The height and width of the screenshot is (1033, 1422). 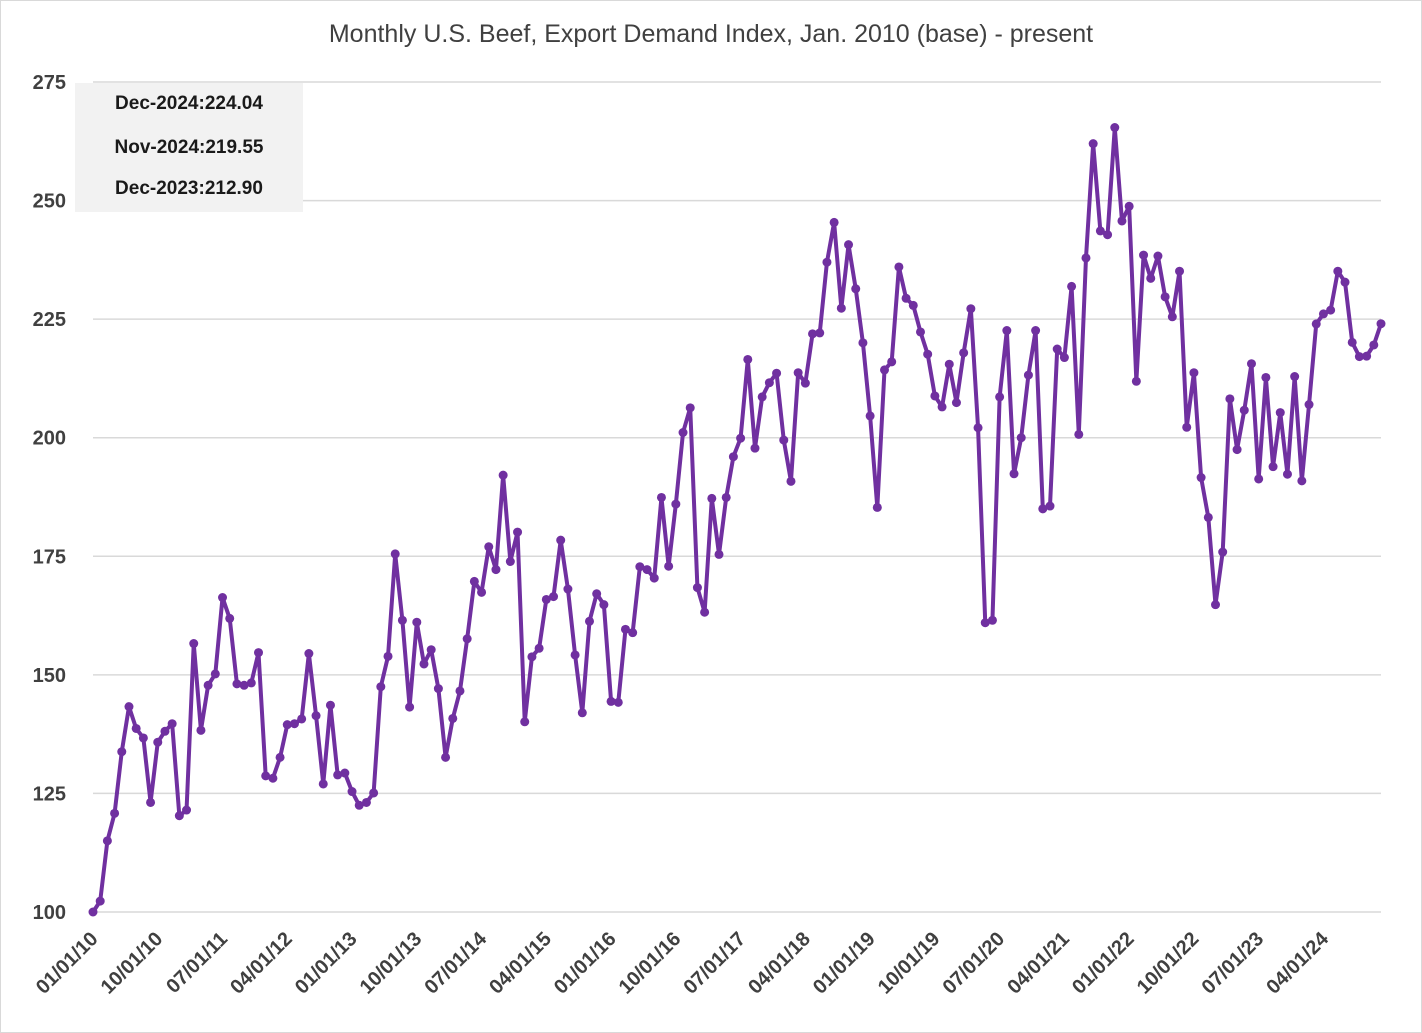 I want to click on y-axis-tick-labels: 100 125 150 175 200 225 250 275, so click(x=49, y=498).